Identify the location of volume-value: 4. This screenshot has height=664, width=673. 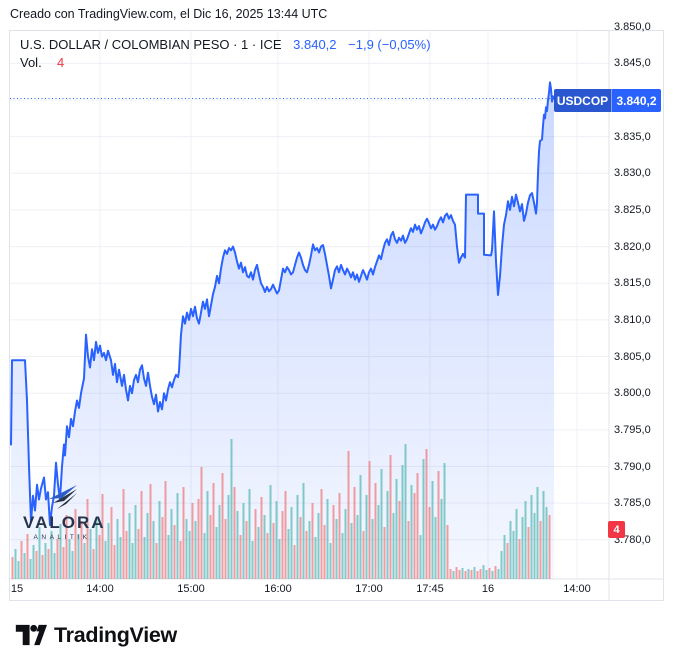
(60, 62).